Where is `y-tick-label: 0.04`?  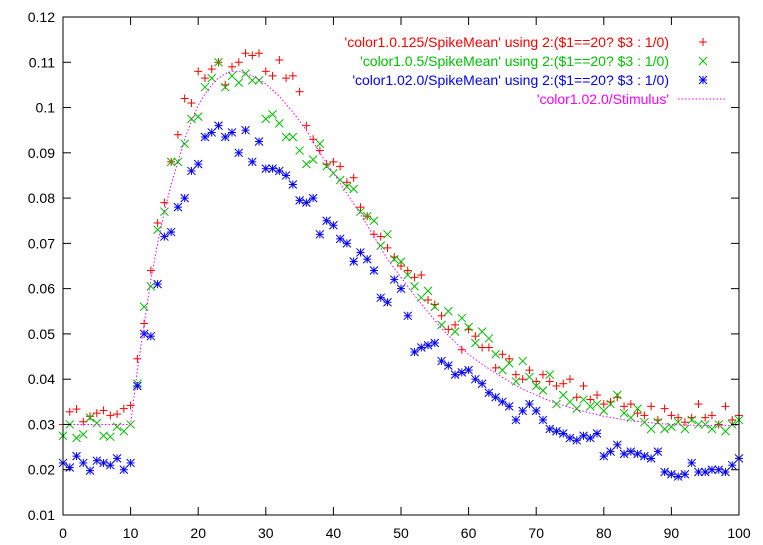 y-tick-label: 0.04 is located at coordinates (41, 379).